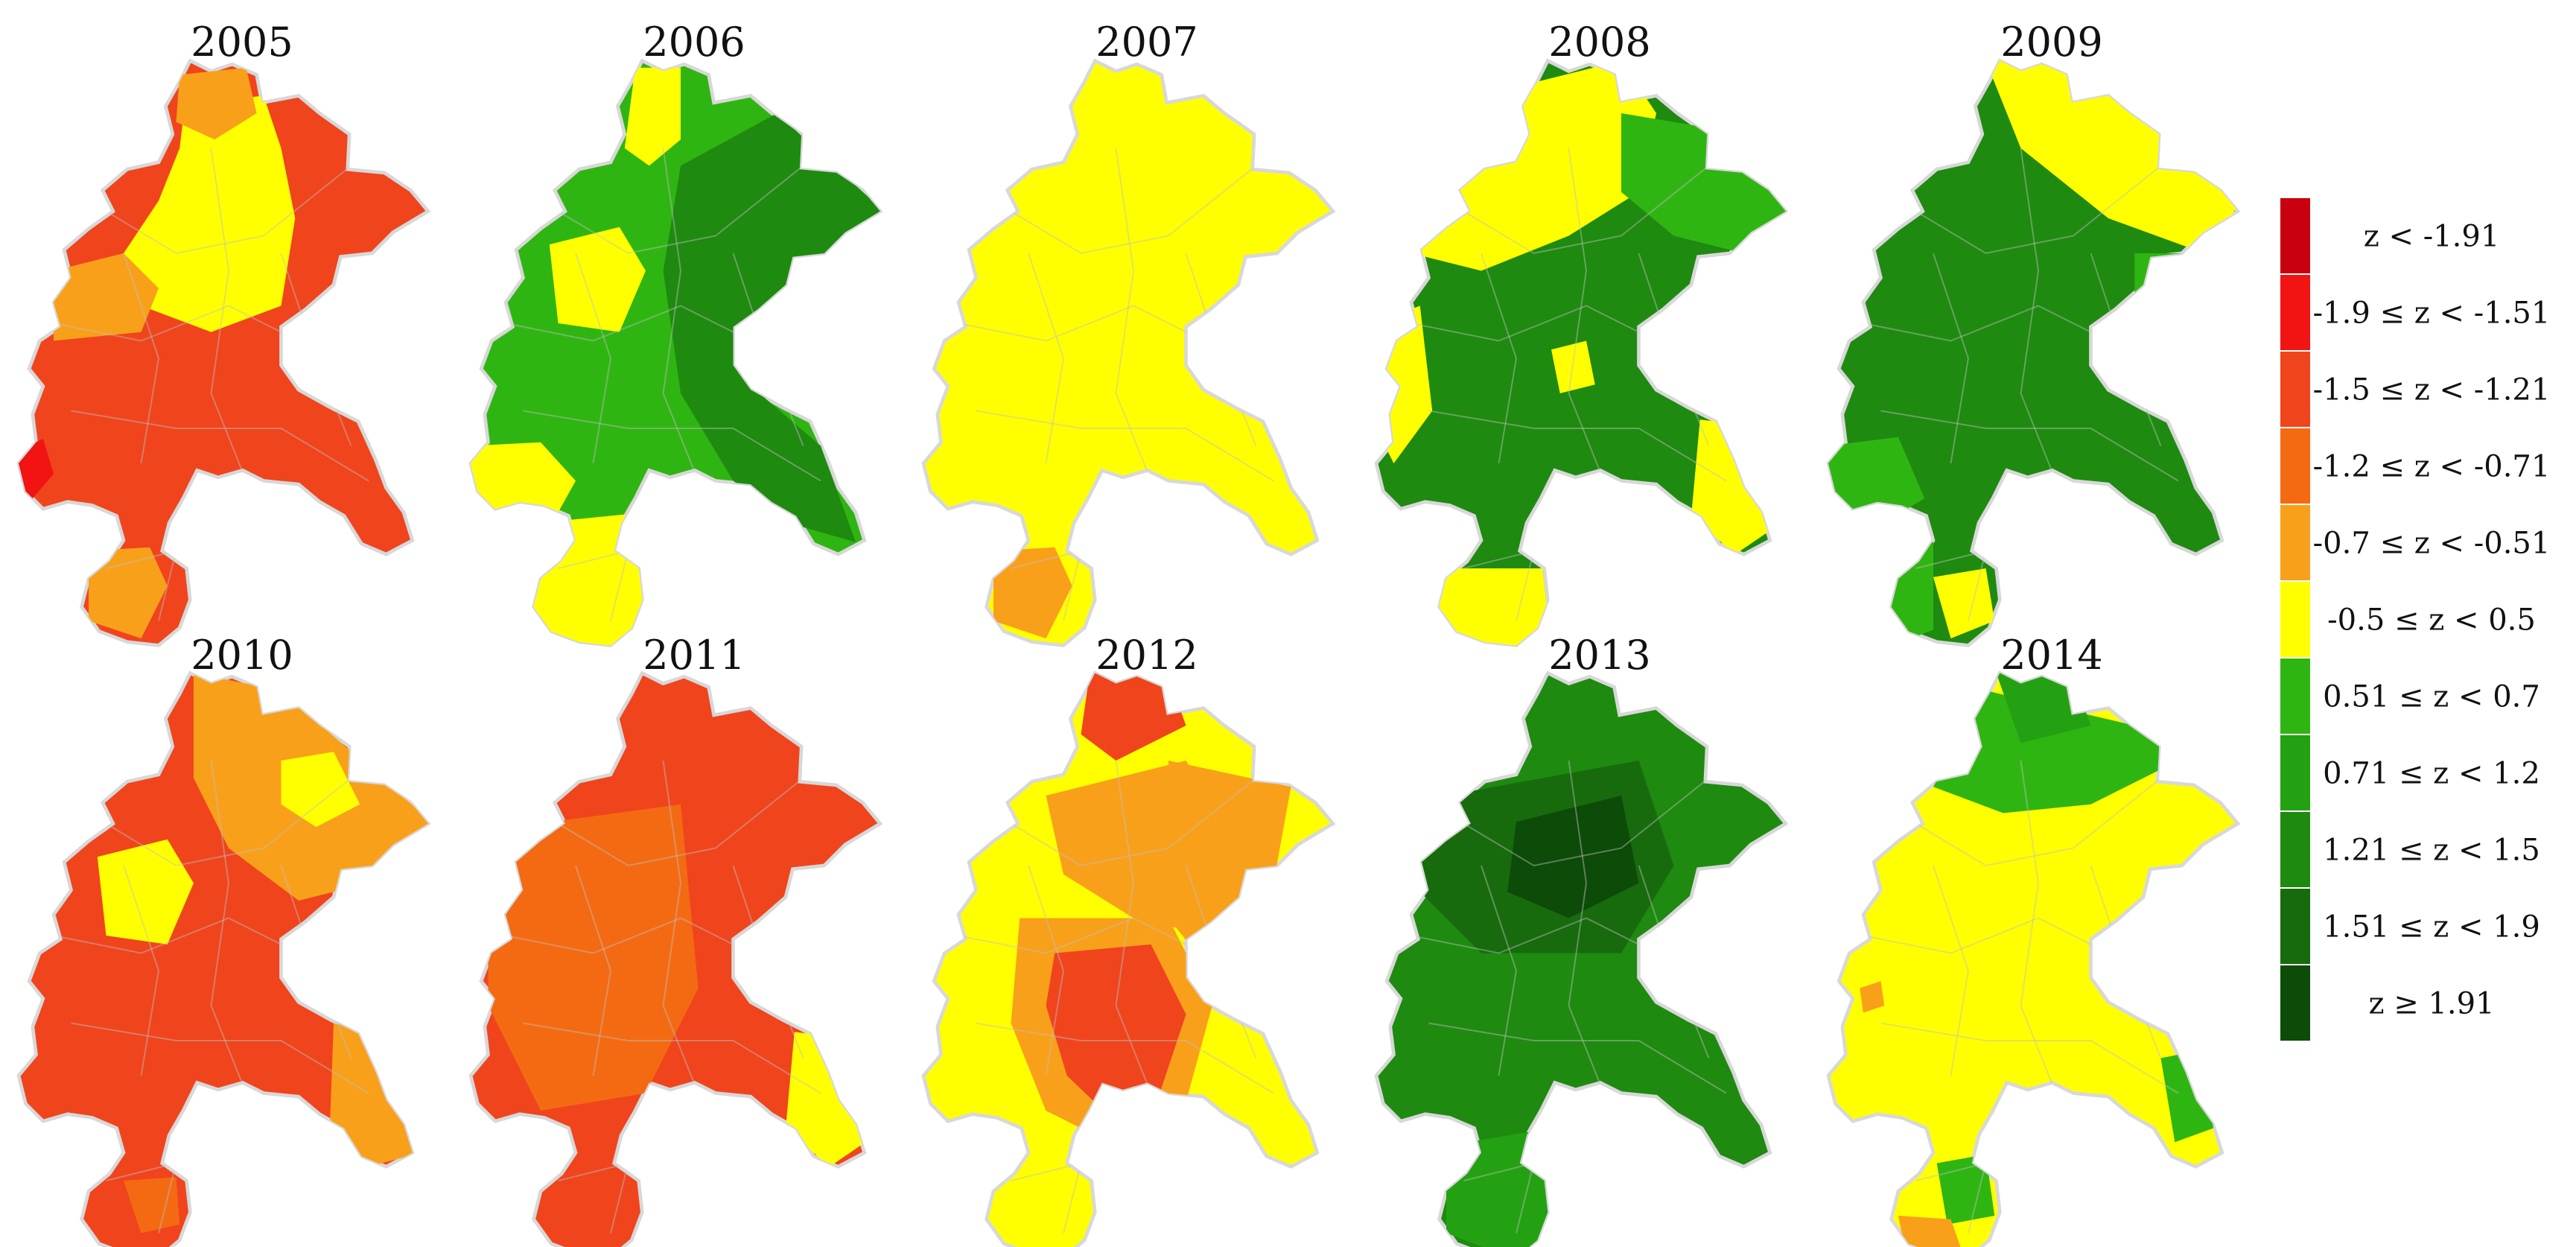 This screenshot has height=1247, width=2576. Describe the element at coordinates (694, 656) in the screenshot. I see `map-year-label: 2011` at that location.